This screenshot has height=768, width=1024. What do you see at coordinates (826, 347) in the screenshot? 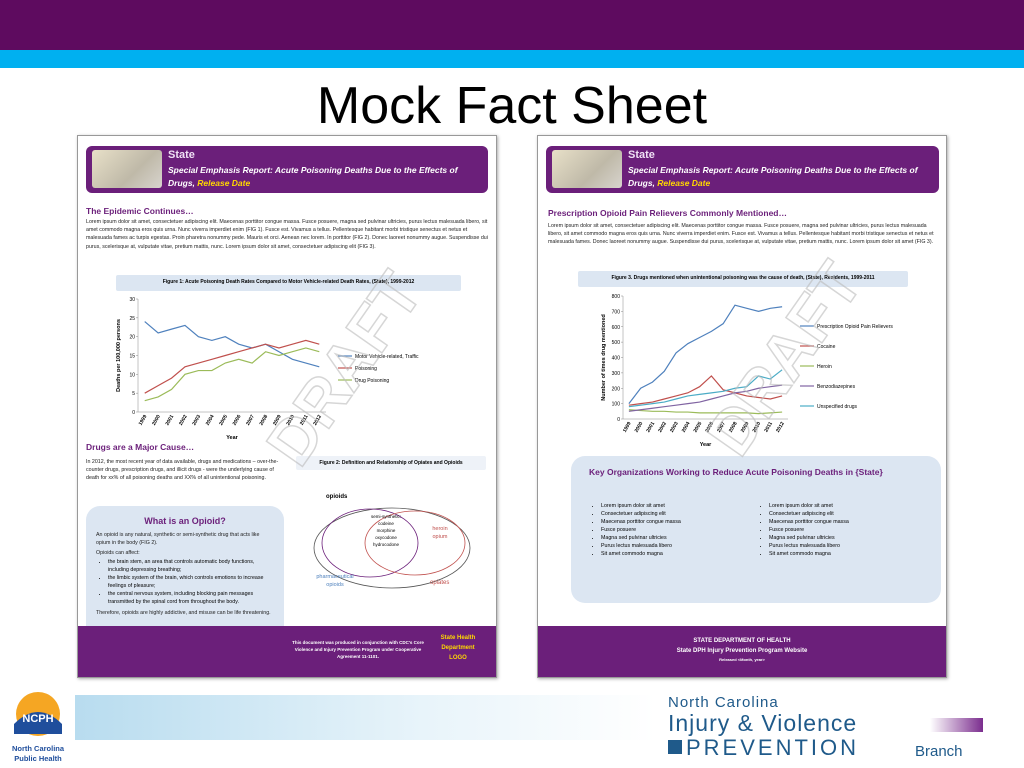
I see `legend-label: Cocaine` at bounding box center [826, 347].